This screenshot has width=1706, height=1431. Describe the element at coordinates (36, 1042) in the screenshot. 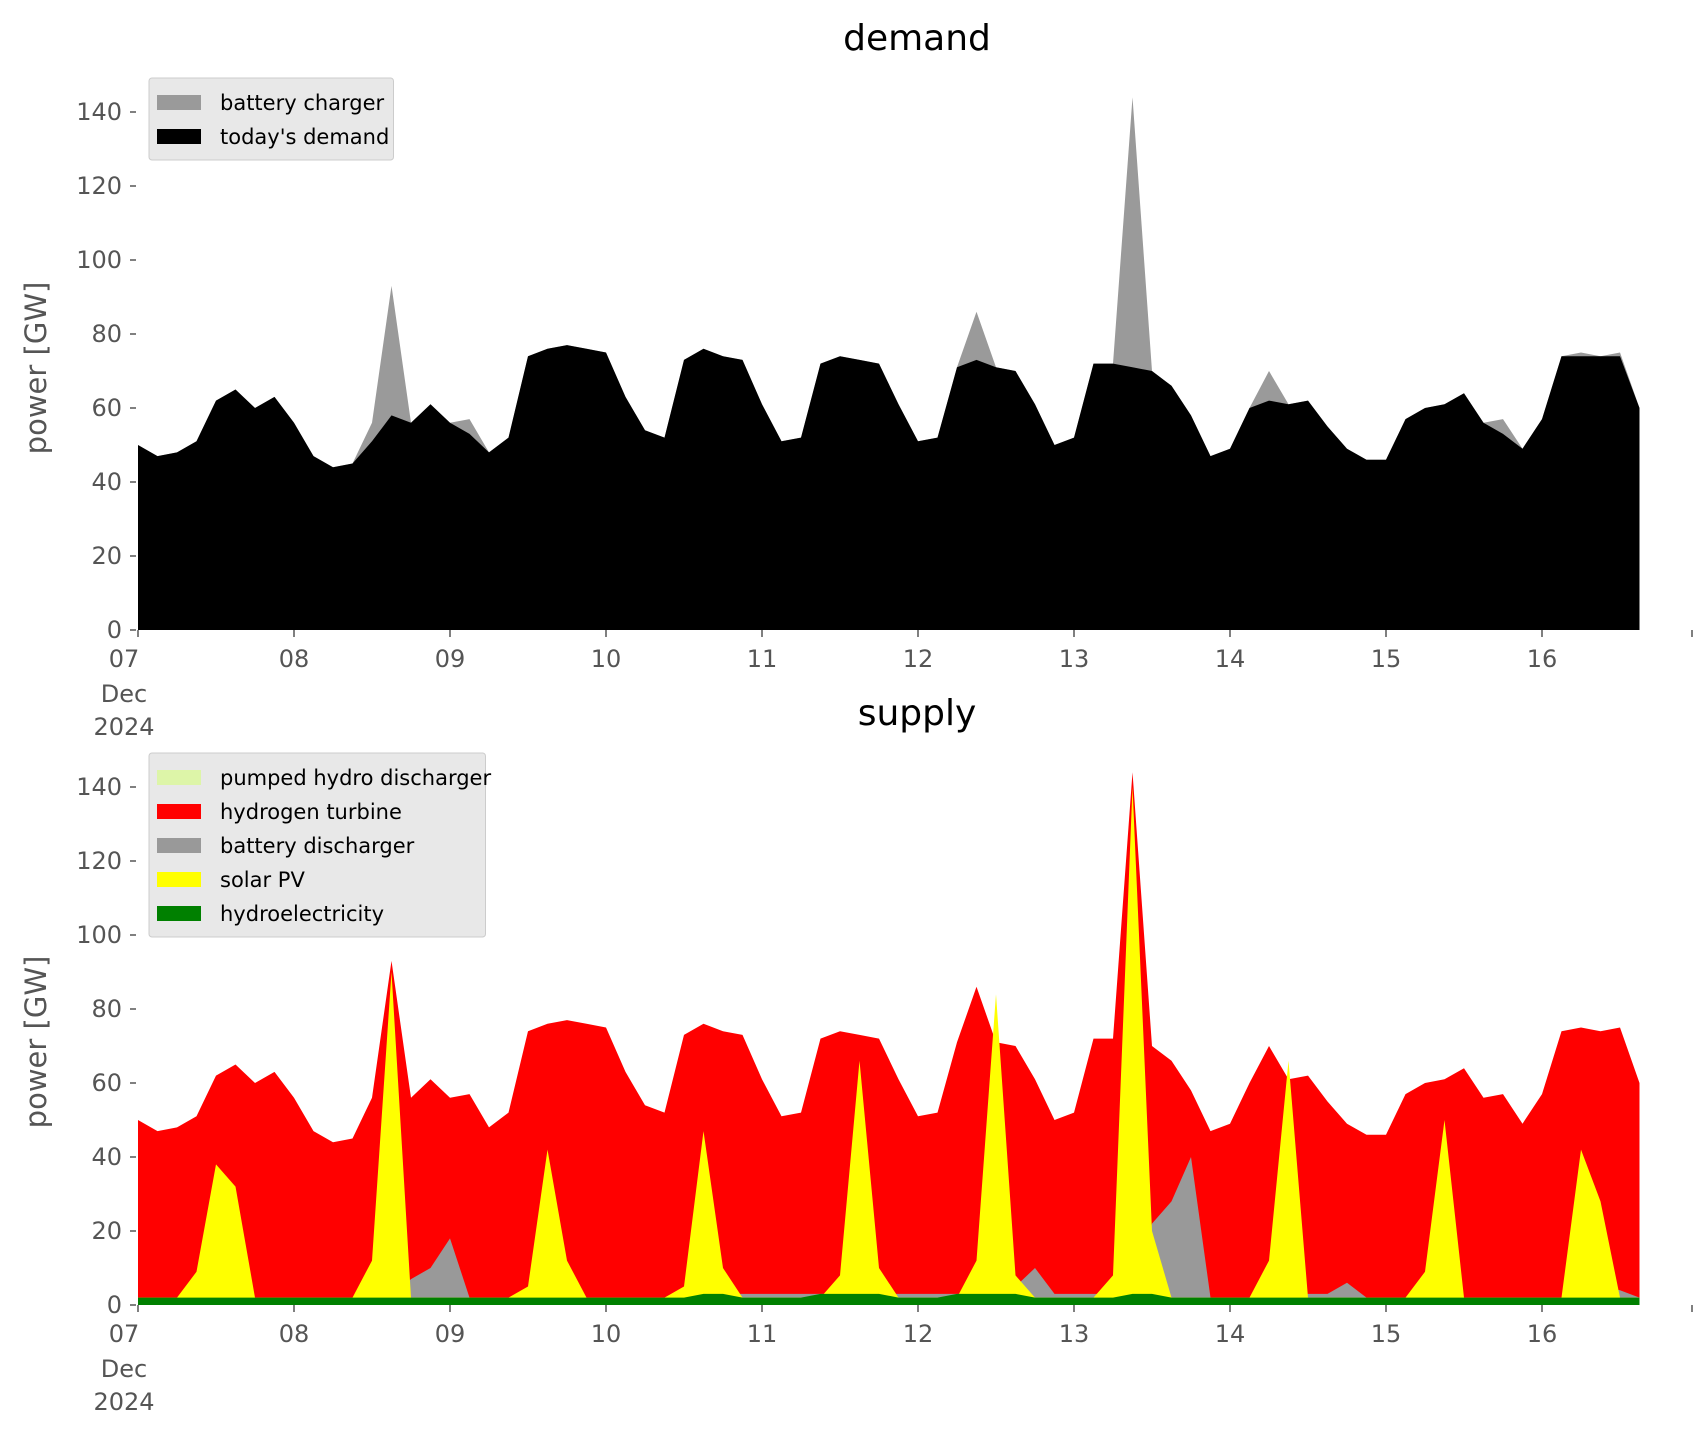

I see `supply-y-axis-label: power [GW]` at that location.